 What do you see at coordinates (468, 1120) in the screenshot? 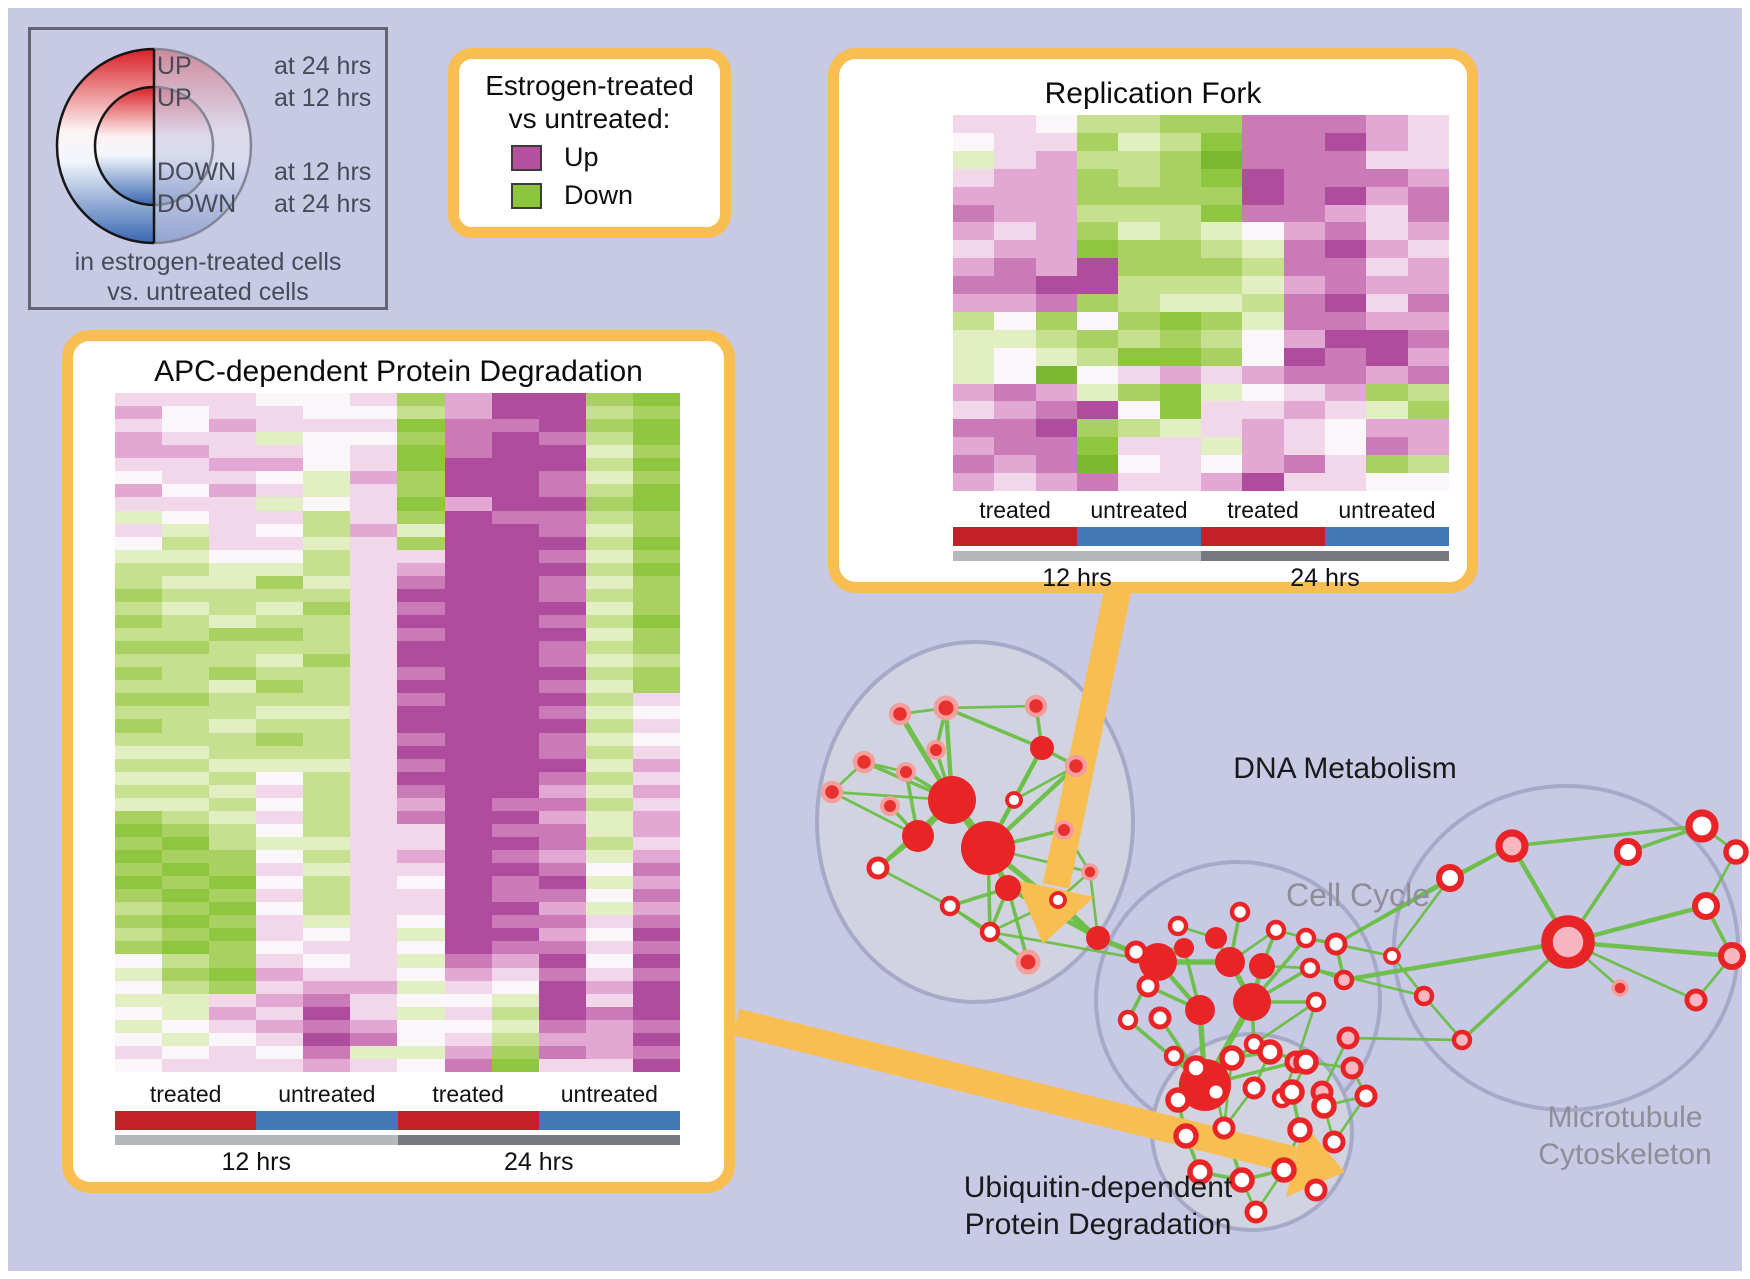
I see `treated-bar-segment` at bounding box center [468, 1120].